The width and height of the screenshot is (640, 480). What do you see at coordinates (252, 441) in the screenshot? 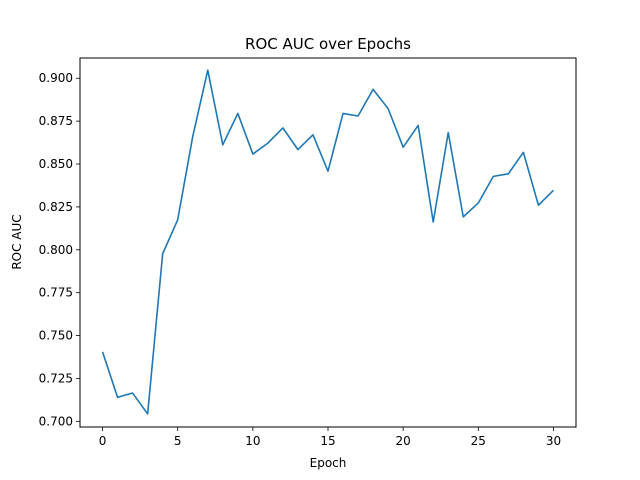
I see `x-tick-label: 10` at bounding box center [252, 441].